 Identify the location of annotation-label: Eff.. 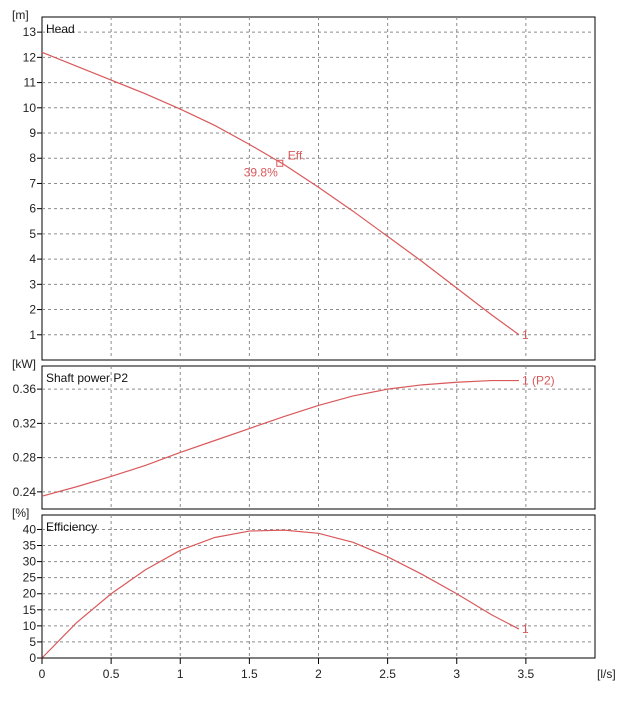
(297, 155).